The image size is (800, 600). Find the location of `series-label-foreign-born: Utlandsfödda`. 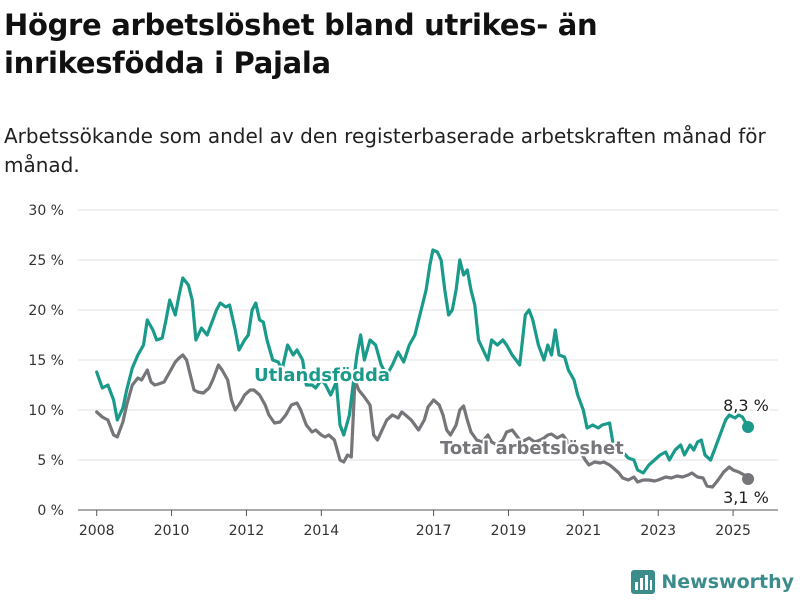

series-label-foreign-born: Utlandsfödda is located at coordinates (322, 375).